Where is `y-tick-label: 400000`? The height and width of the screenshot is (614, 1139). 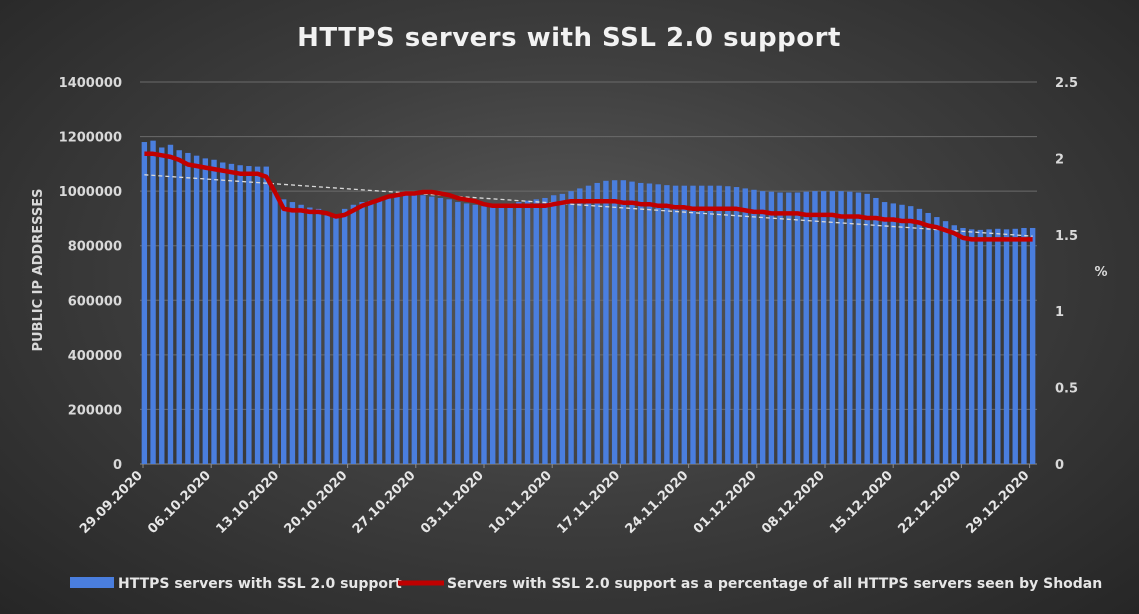 y-tick-label: 400000 is located at coordinates (95, 356).